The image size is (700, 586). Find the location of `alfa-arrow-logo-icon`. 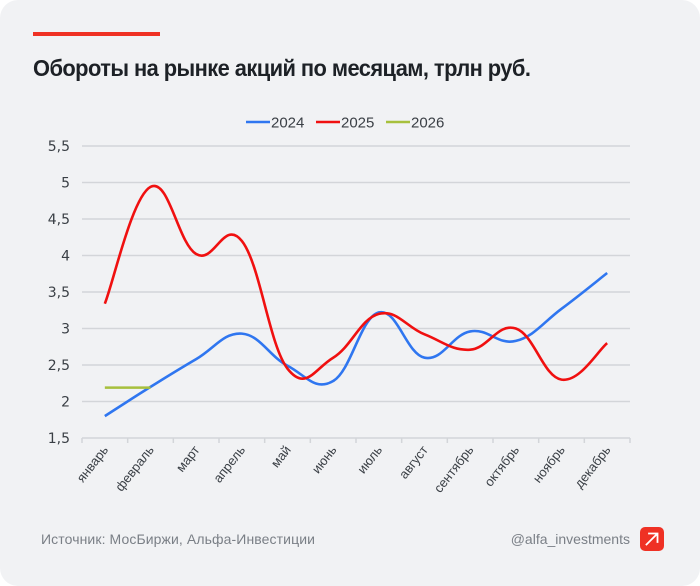

alfa-arrow-logo-icon is located at coordinates (652, 539).